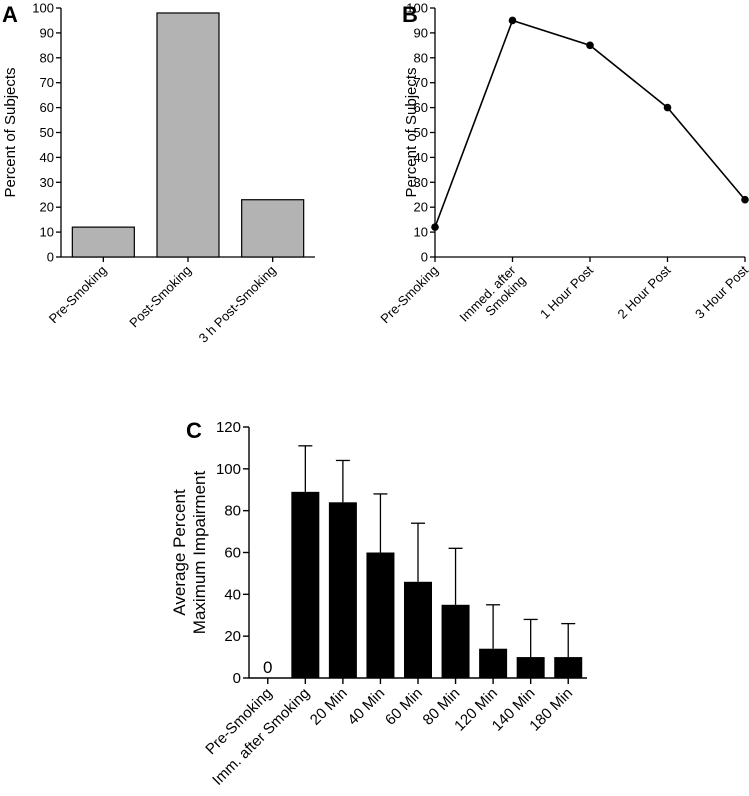  Describe the element at coordinates (404, 707) in the screenshot. I see `x-tick-label: 60 Min` at that location.